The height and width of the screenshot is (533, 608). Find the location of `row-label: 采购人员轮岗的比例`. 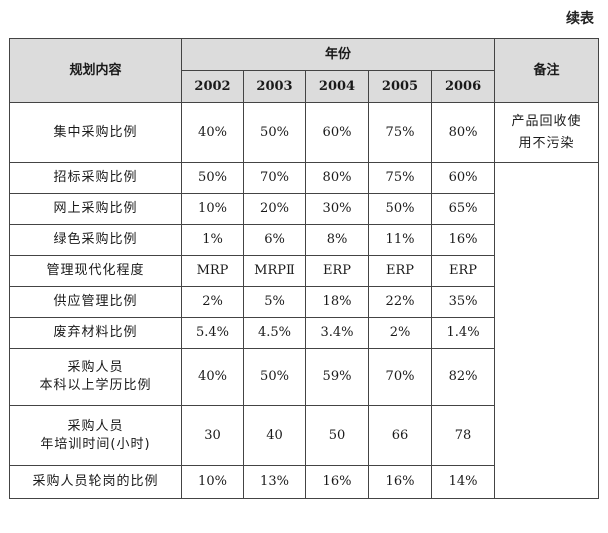

row-label: 采购人员轮岗的比例 is located at coordinates (95, 482).